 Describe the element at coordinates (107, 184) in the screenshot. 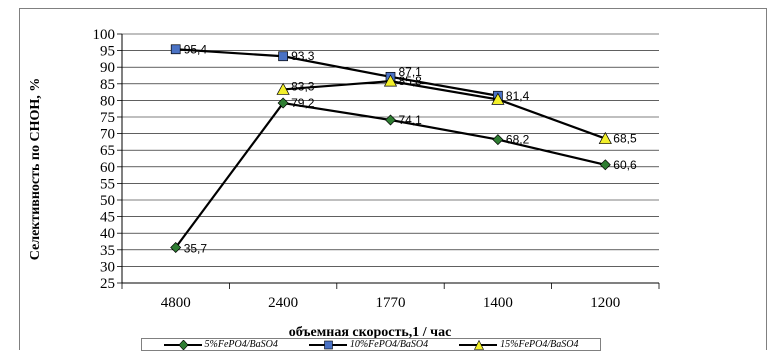

I see `y-tick-label: 55` at that location.